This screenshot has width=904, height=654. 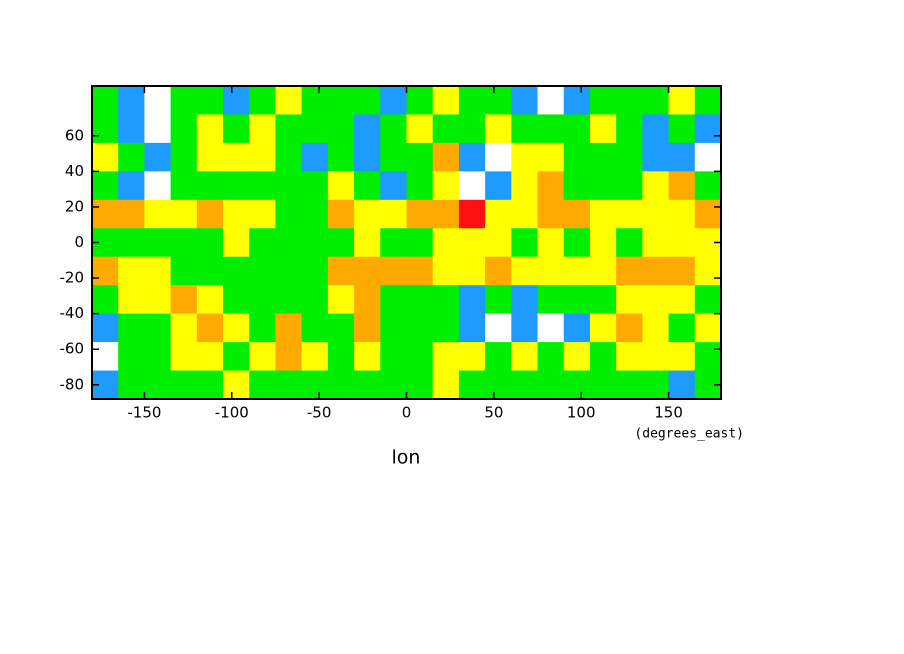 What do you see at coordinates (232, 413) in the screenshot?
I see `x-tick-label: -100` at bounding box center [232, 413].